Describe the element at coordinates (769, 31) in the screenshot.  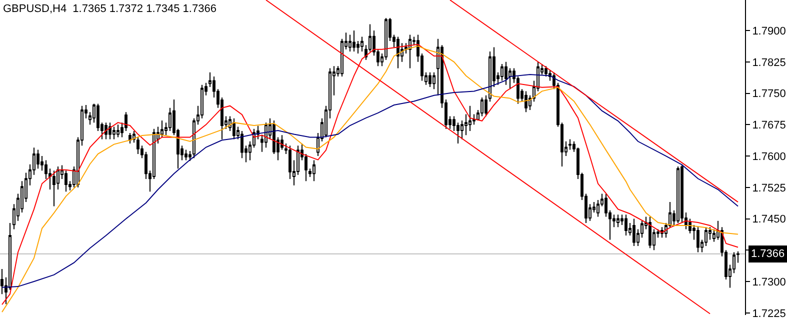
I see `y-tick-label: 1.7900` at that location.